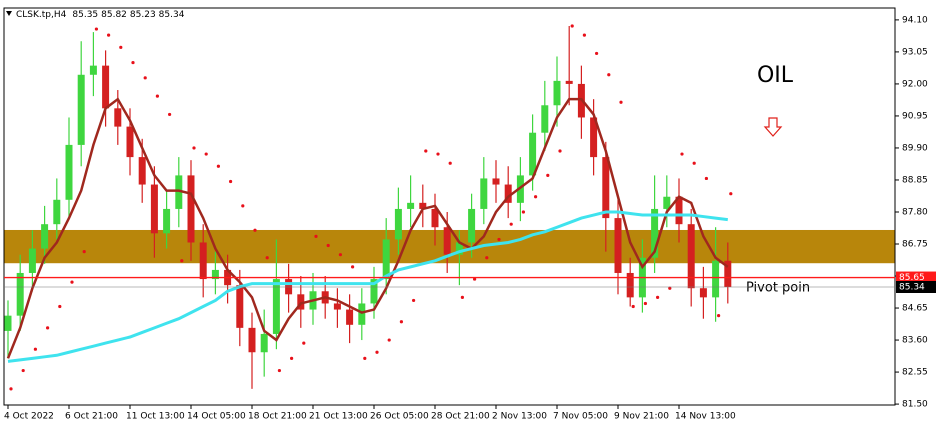 The image size is (936, 430). What do you see at coordinates (519, 417) in the screenshot?
I see `x-tick-label: 2 Nov 13:00` at bounding box center [519, 417].